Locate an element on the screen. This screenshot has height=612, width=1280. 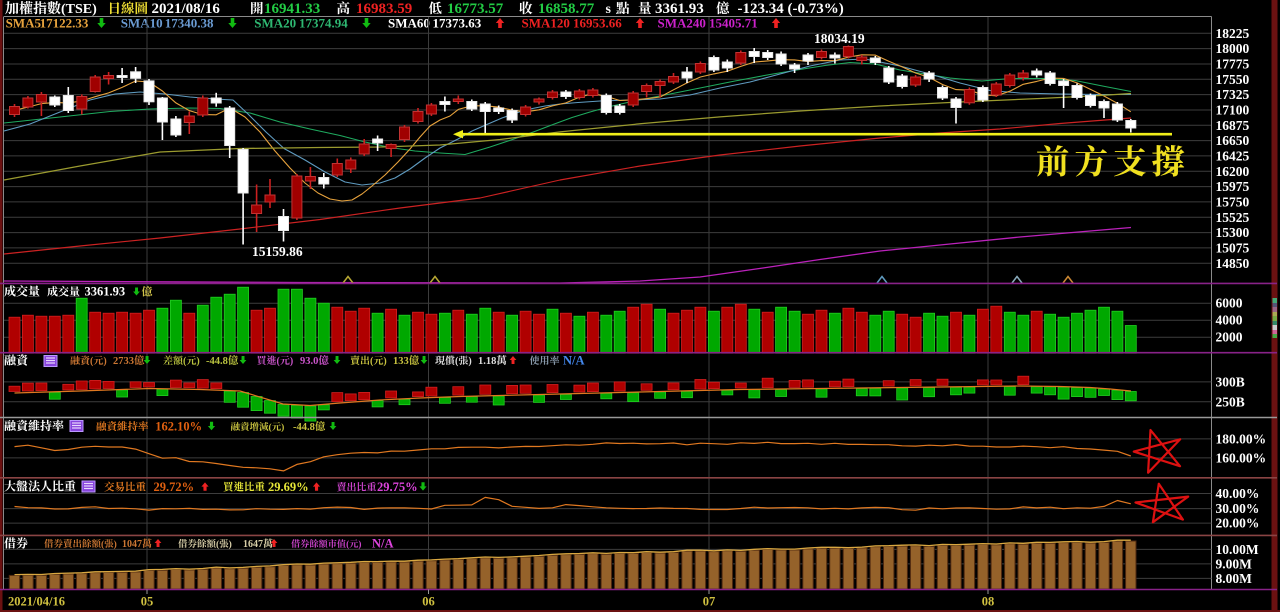
svg-text: 16425 is located at coordinates (1233, 155).